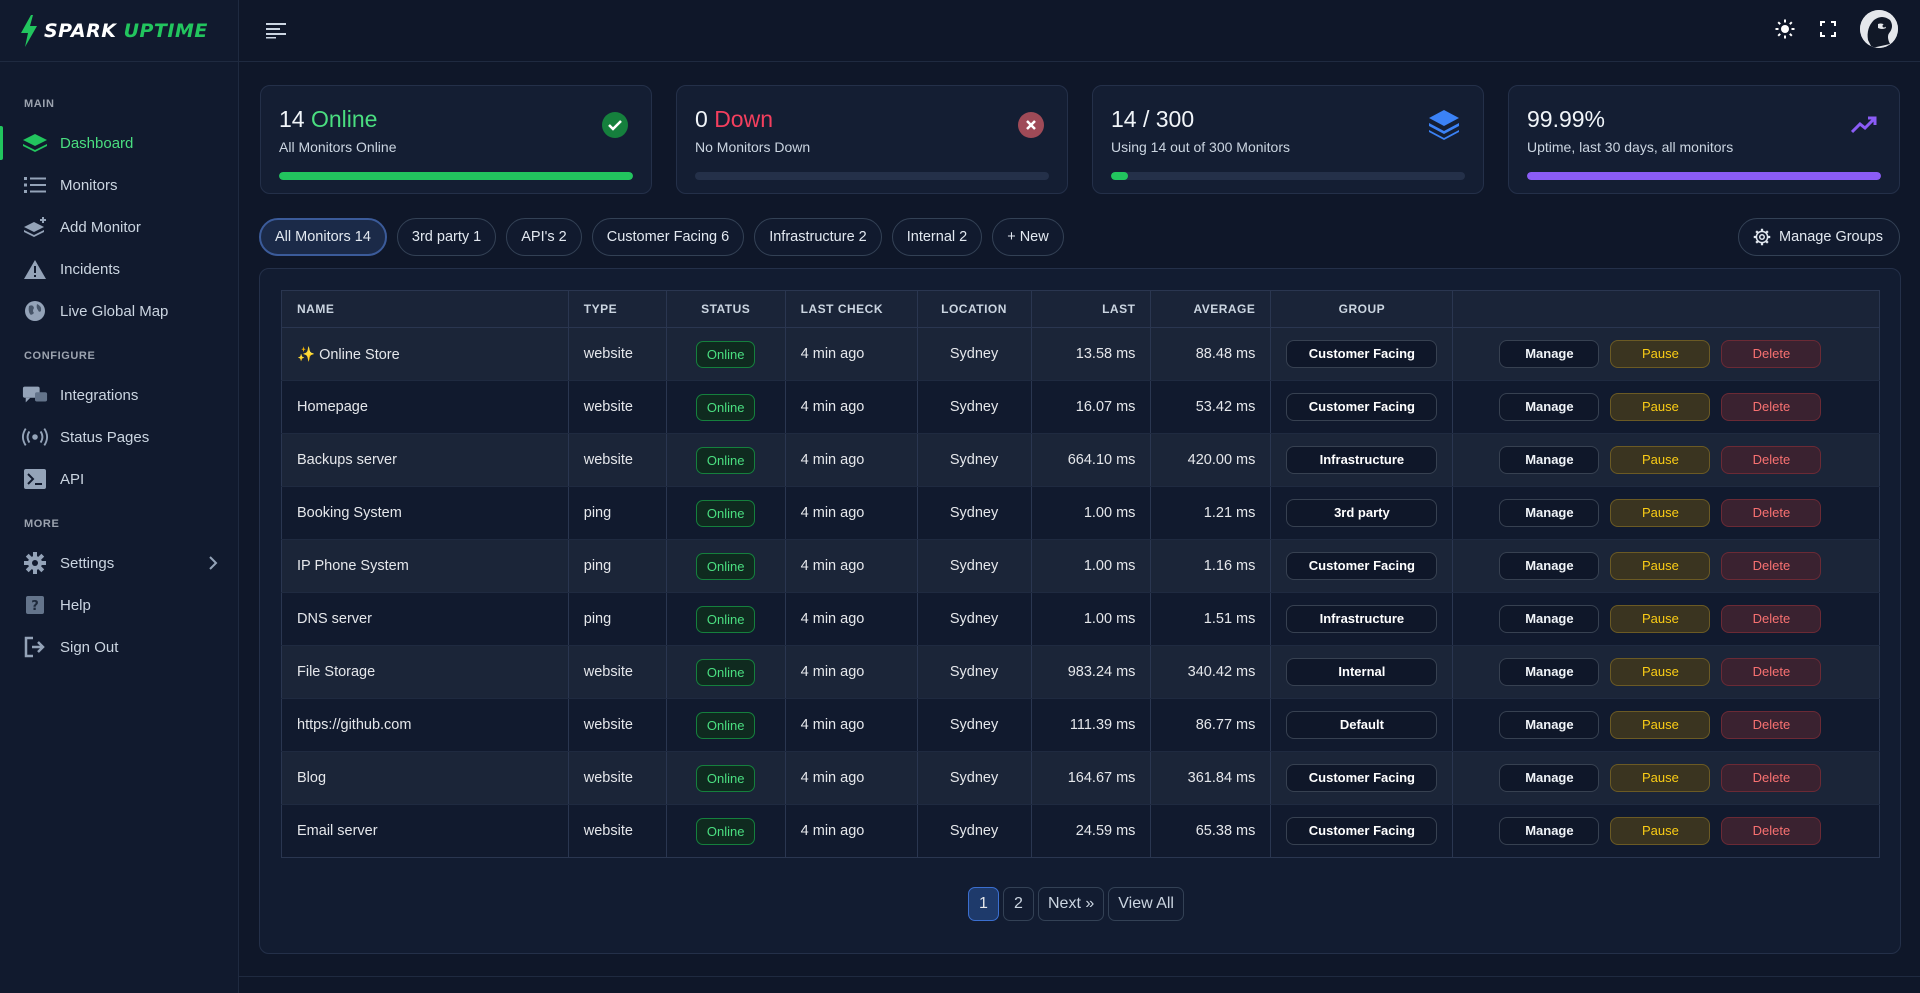 This screenshot has width=1920, height=993. Describe the element at coordinates (119, 605) in the screenshot. I see `sidebar-item-help: ? Help` at that location.